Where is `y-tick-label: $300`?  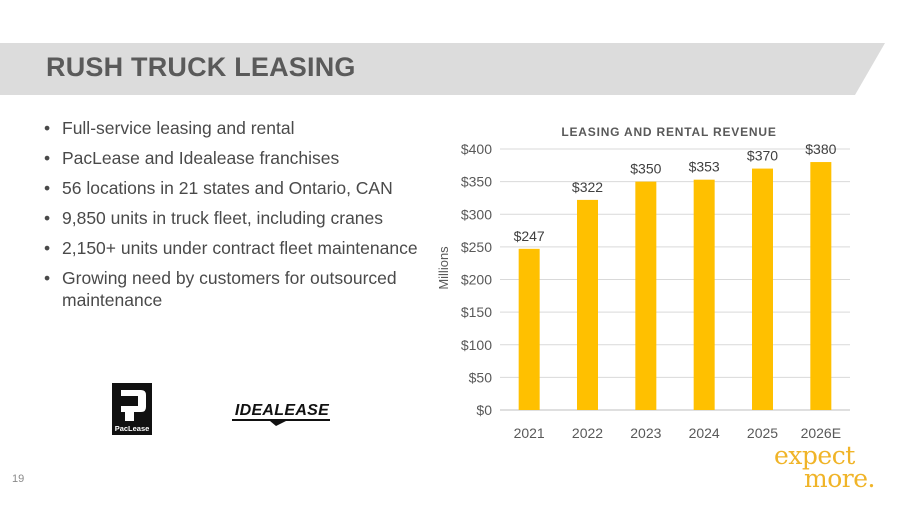 y-tick-label: $300 is located at coordinates (476, 214).